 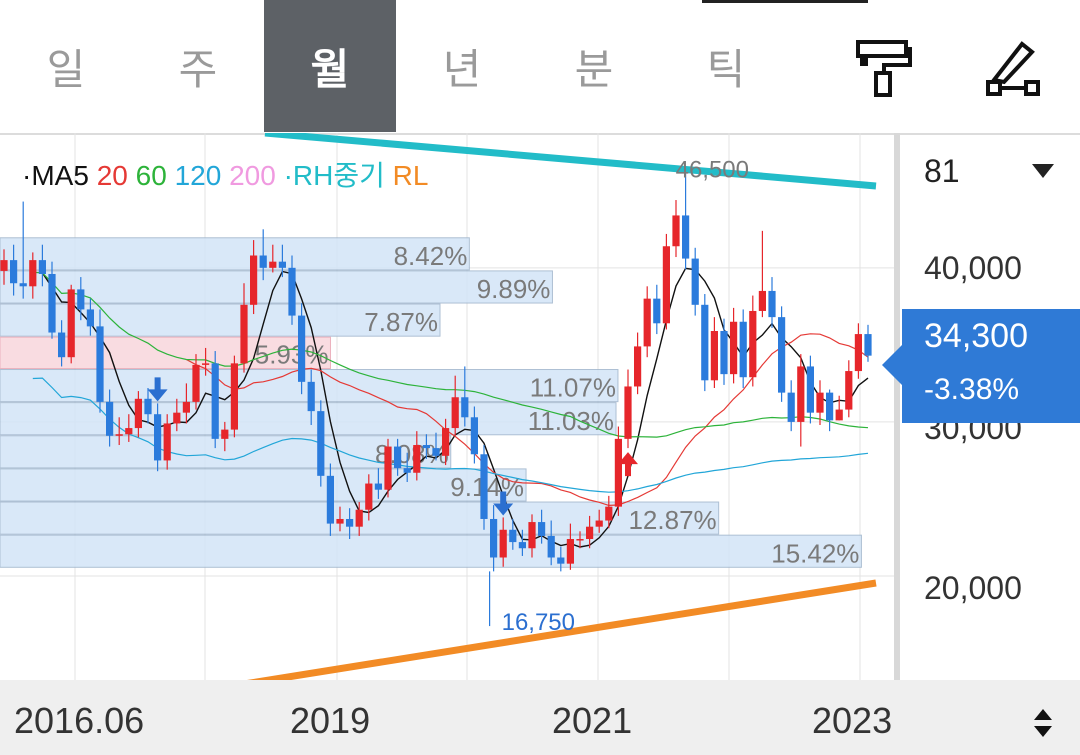 What do you see at coordinates (462, 69) in the screenshot?
I see `tab-year: 년` at bounding box center [462, 69].